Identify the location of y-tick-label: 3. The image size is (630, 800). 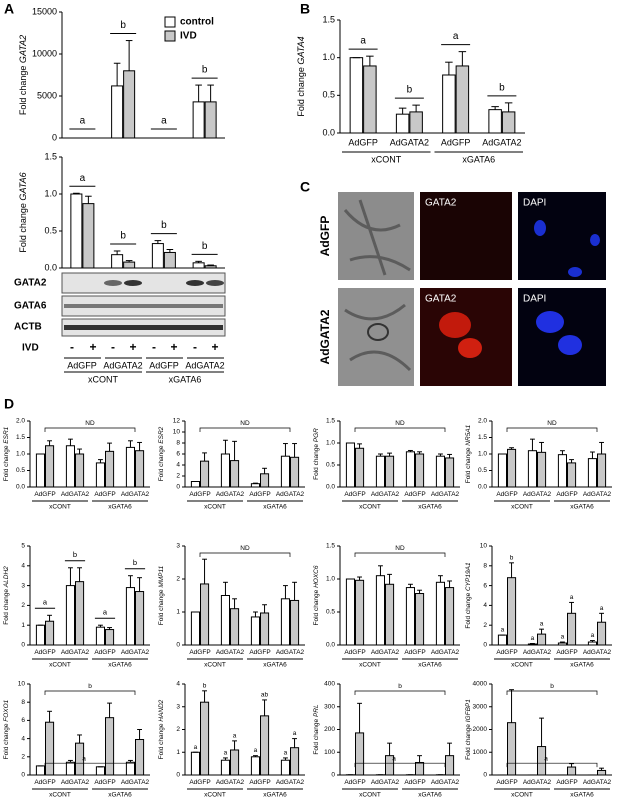
(178, 706).